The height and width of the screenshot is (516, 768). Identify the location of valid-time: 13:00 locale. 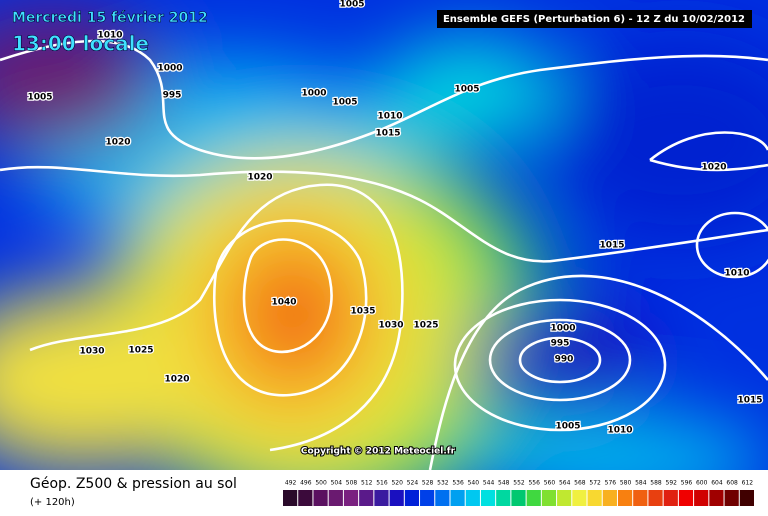
(80, 44).